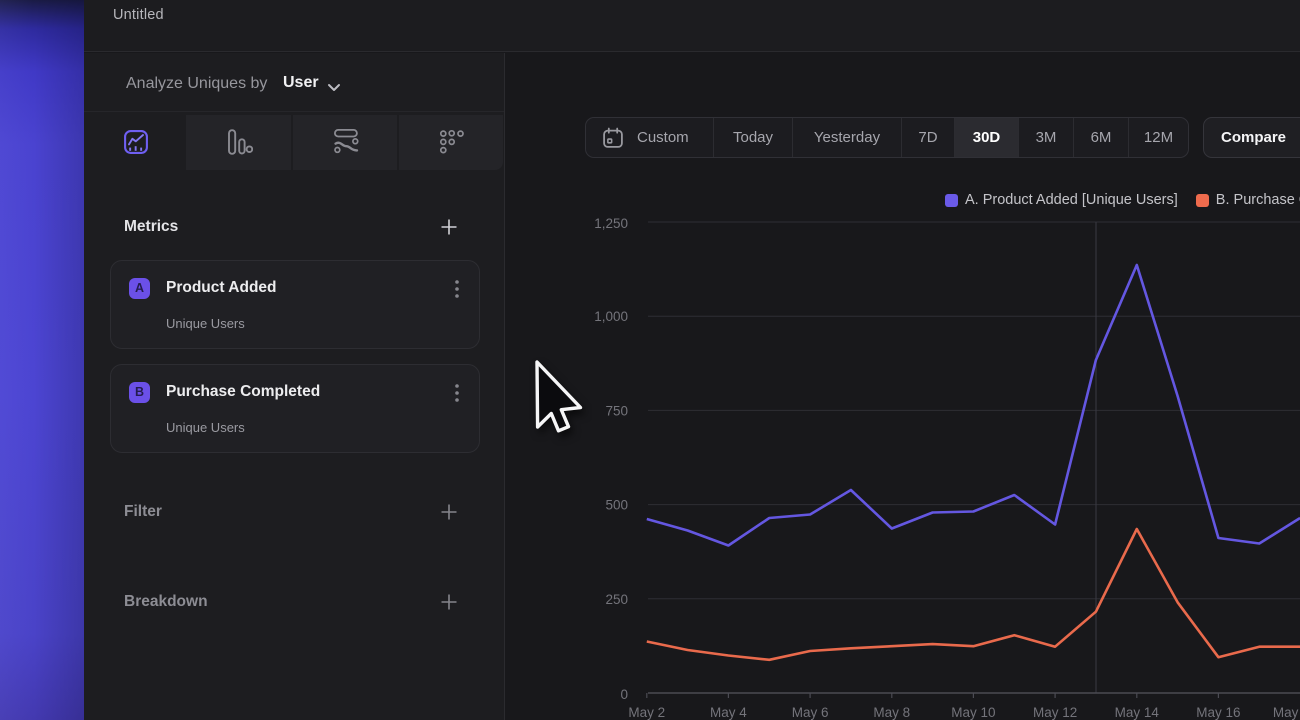 This screenshot has width=1300, height=720. What do you see at coordinates (616, 505) in the screenshot?
I see `svg-text: 500` at bounding box center [616, 505].